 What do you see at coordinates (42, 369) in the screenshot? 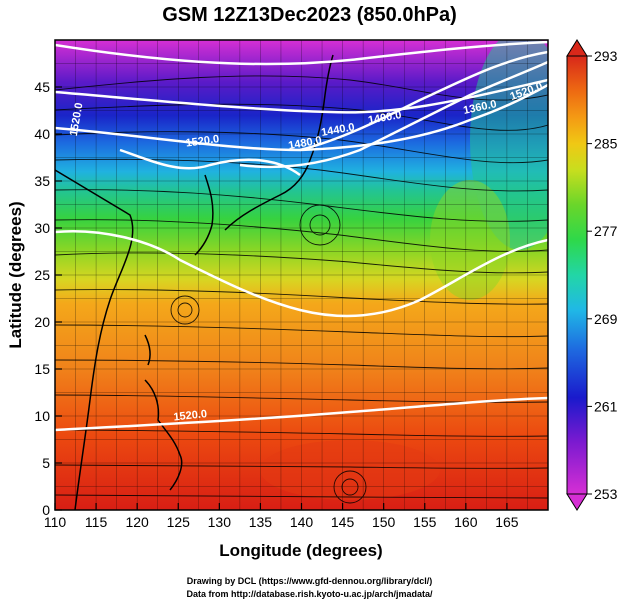
I see `y-tick-label: 15` at bounding box center [42, 369].